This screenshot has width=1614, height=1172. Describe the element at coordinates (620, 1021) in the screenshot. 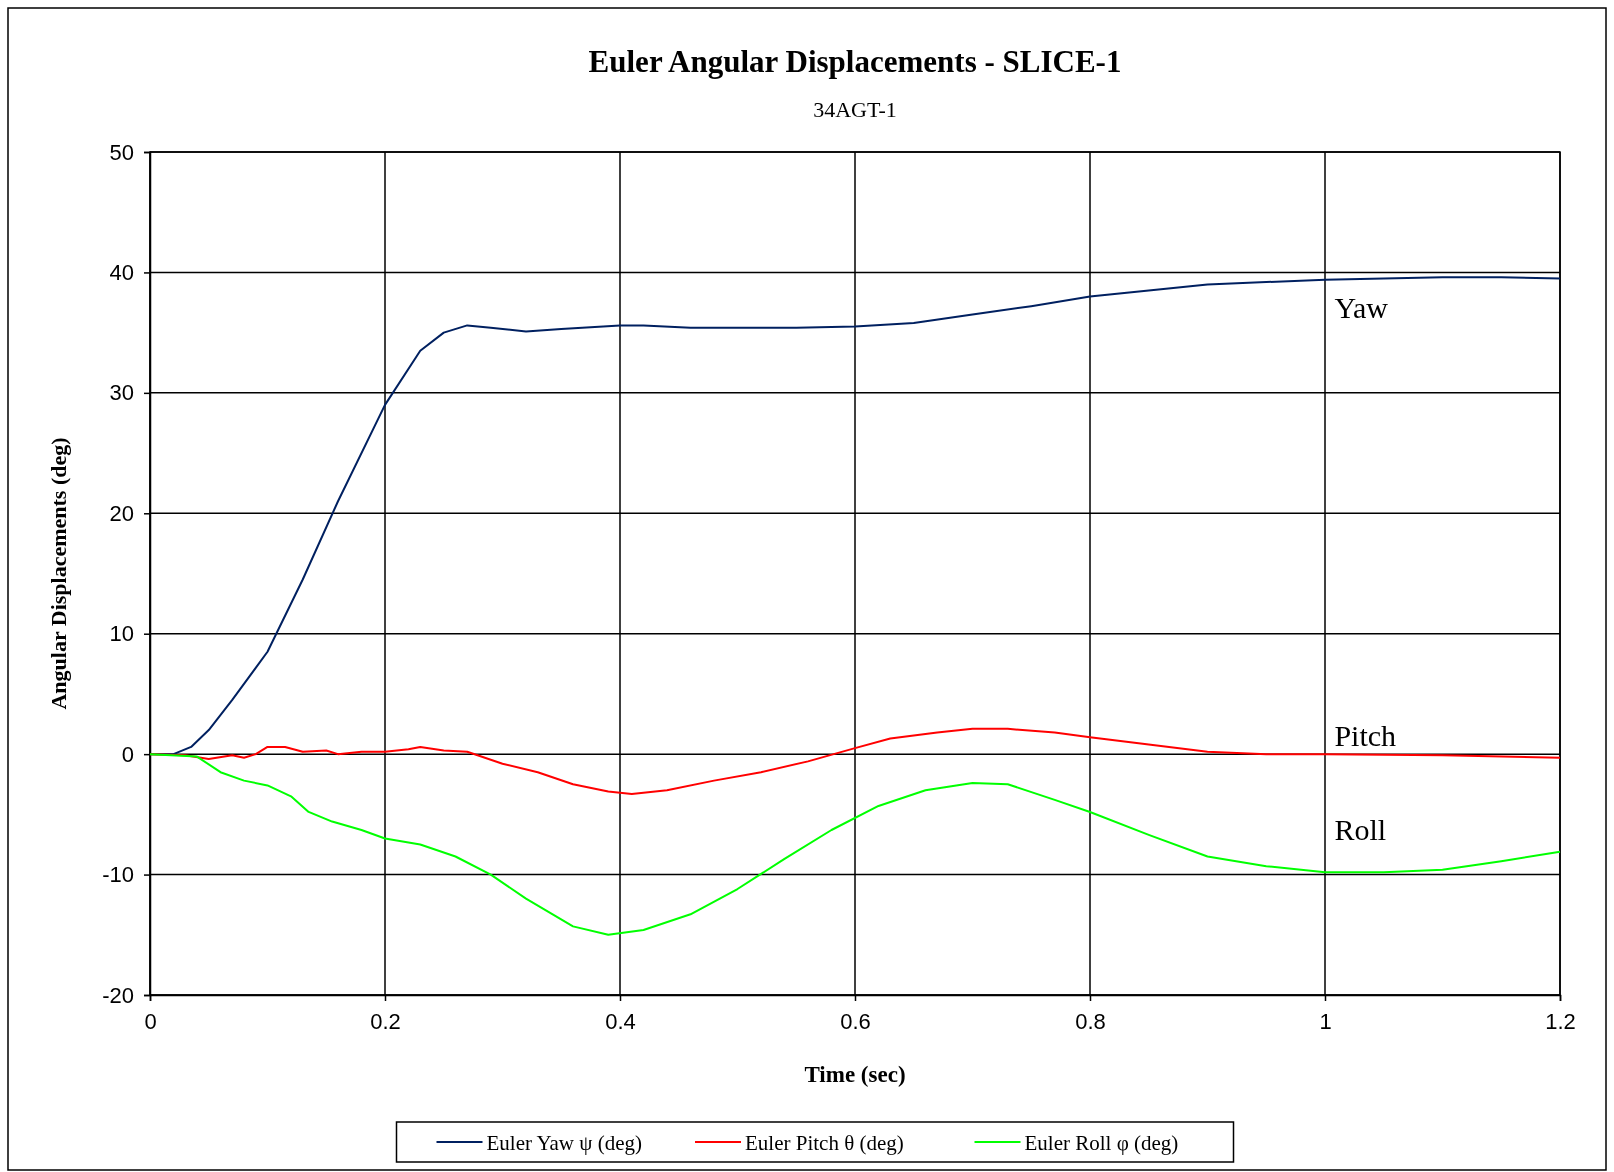

I see `x-tick-label: 0.4` at that location.